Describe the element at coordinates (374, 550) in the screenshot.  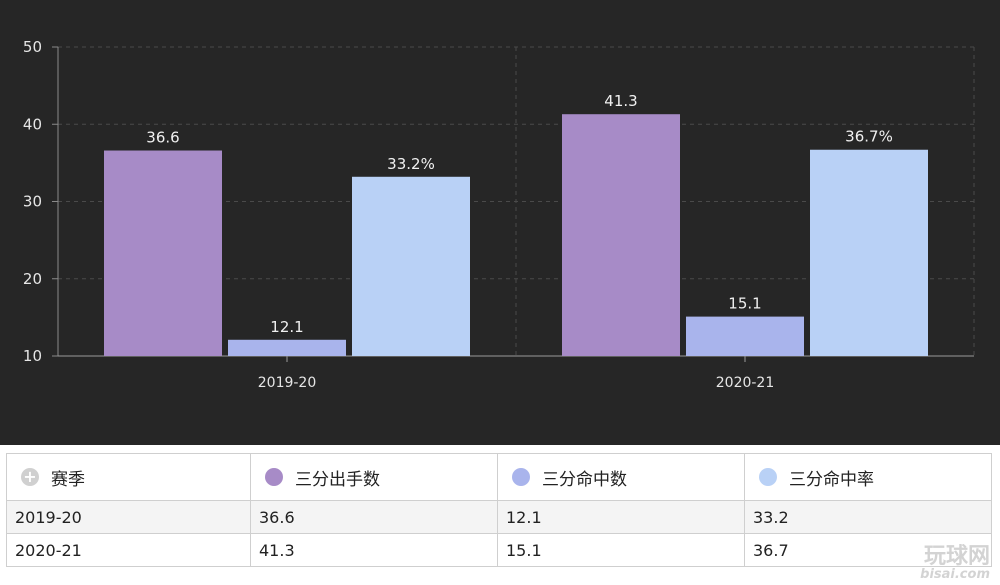
I see `table-cell: 41.3` at that location.